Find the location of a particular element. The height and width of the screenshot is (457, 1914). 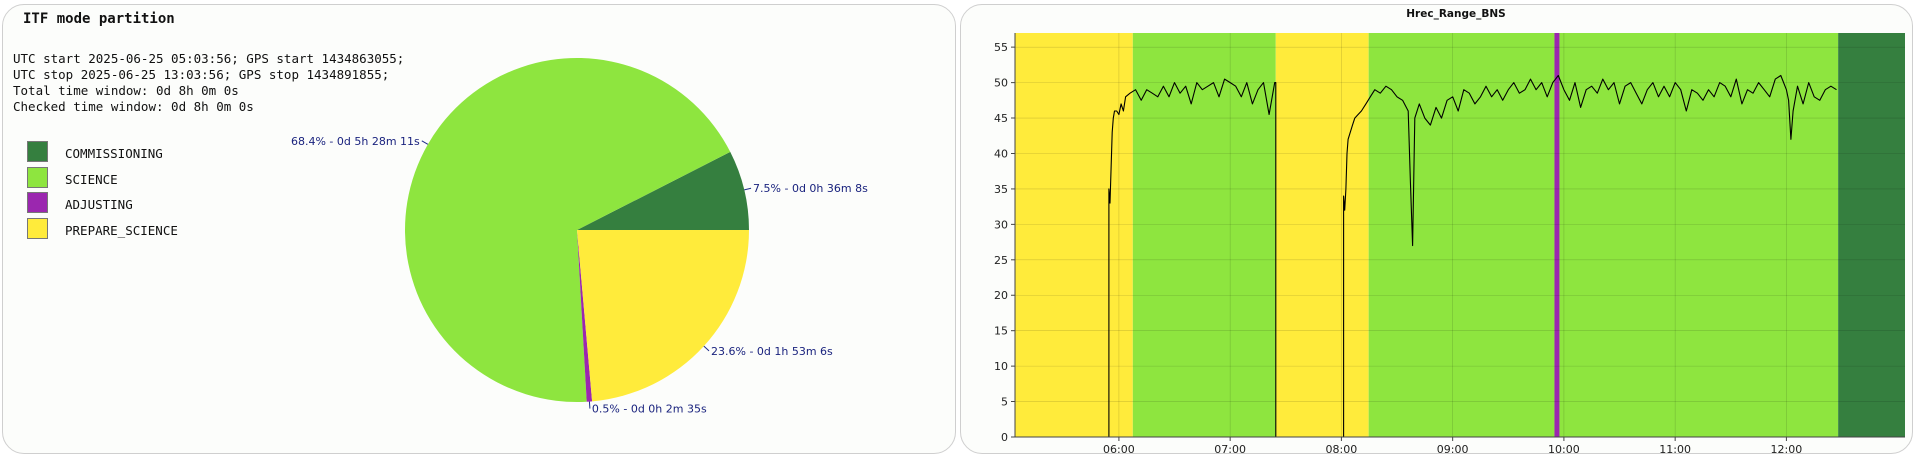

pie-slice-commissioning is located at coordinates (663, 190).